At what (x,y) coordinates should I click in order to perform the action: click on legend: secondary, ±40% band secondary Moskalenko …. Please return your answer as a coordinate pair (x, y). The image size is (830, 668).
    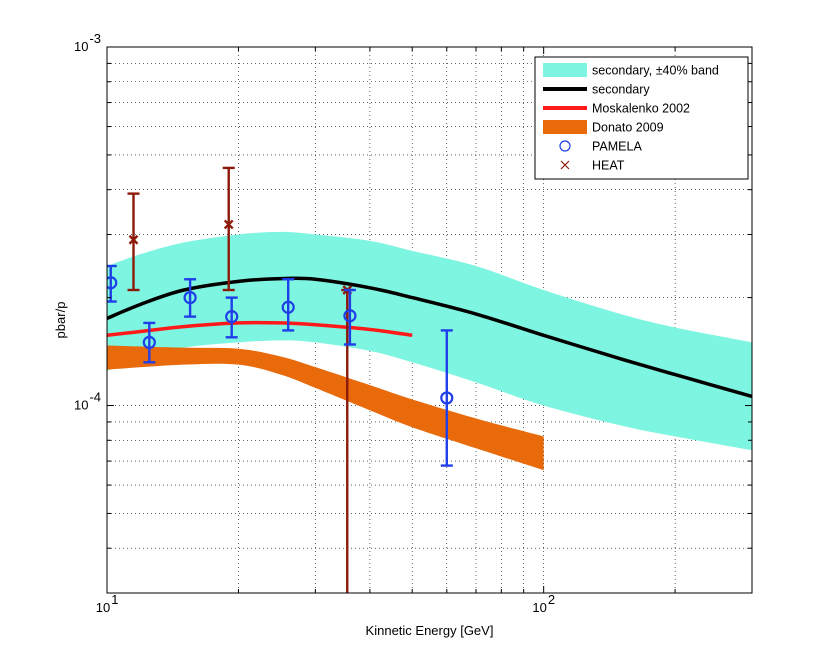
    Looking at the image, I should click on (641, 118).